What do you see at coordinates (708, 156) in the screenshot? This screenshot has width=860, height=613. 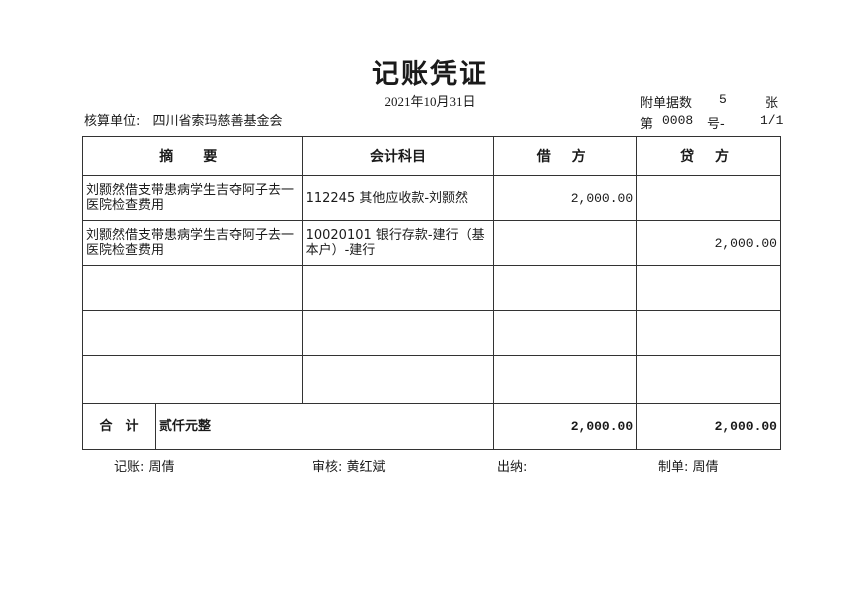 I see `header-credit: 贷 方` at bounding box center [708, 156].